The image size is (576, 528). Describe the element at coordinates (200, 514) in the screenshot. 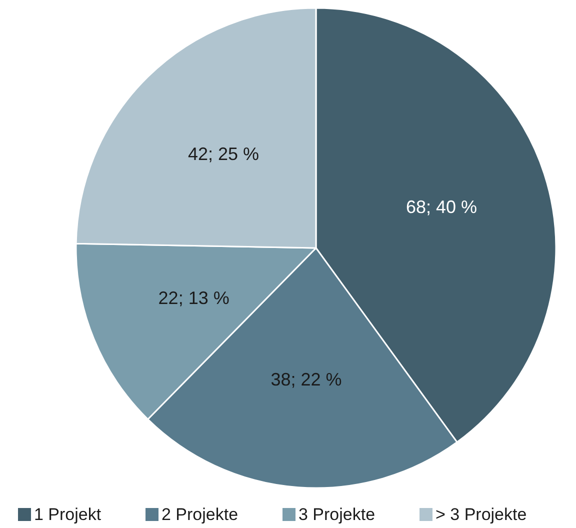

I see `legend-label: 2 Projekte` at that location.